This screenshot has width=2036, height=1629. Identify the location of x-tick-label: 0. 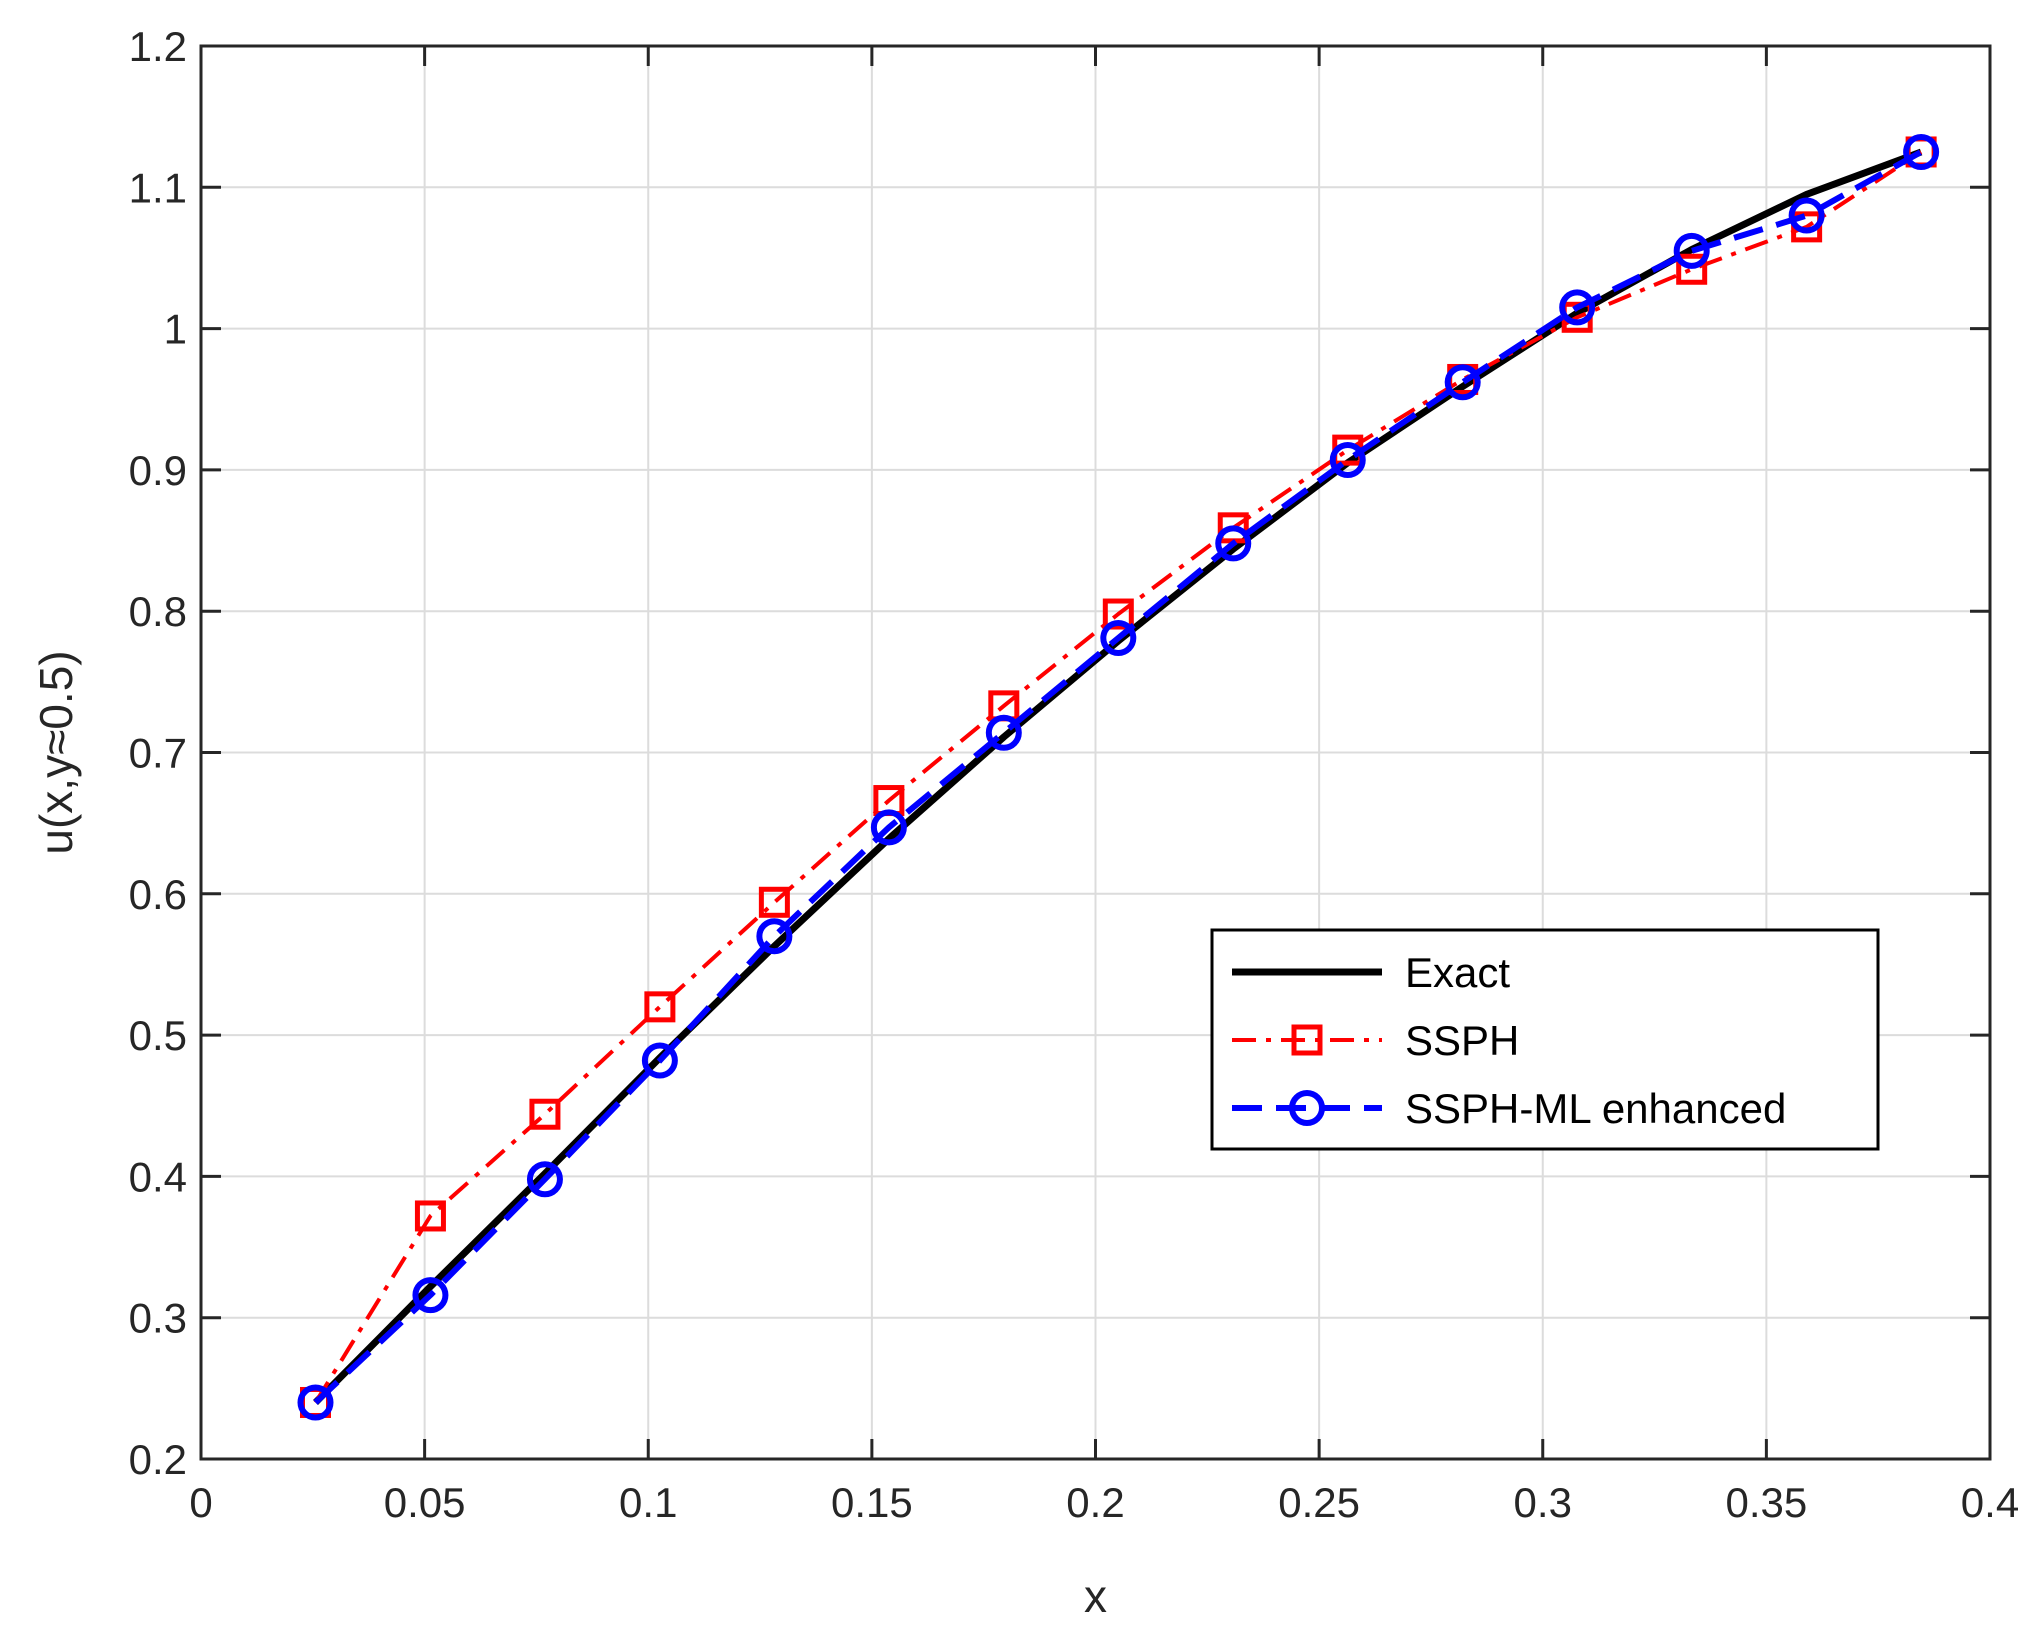
(200, 1502).